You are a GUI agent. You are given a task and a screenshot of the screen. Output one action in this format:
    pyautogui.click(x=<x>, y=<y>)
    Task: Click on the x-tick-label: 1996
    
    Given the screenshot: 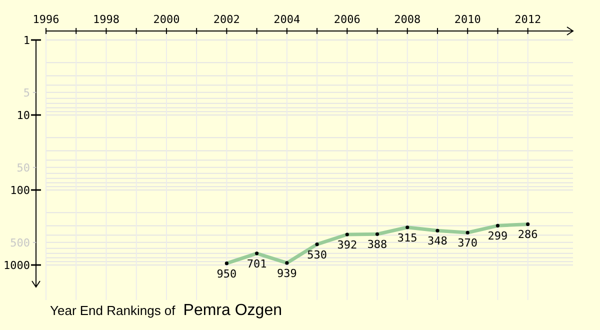 What is the action you would take?
    pyautogui.click(x=46, y=19)
    